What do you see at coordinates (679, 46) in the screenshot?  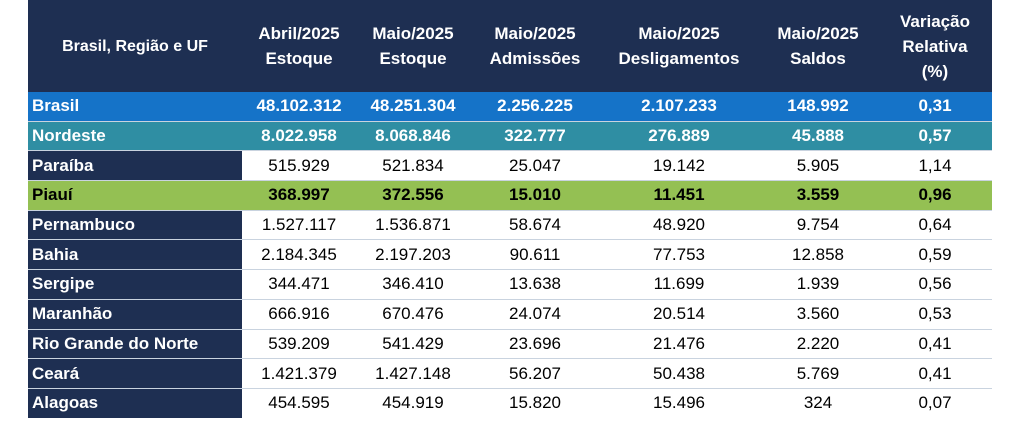 I see `column-header-maio-desligamentos: Maio/2025 Desligamentos` at bounding box center [679, 46].